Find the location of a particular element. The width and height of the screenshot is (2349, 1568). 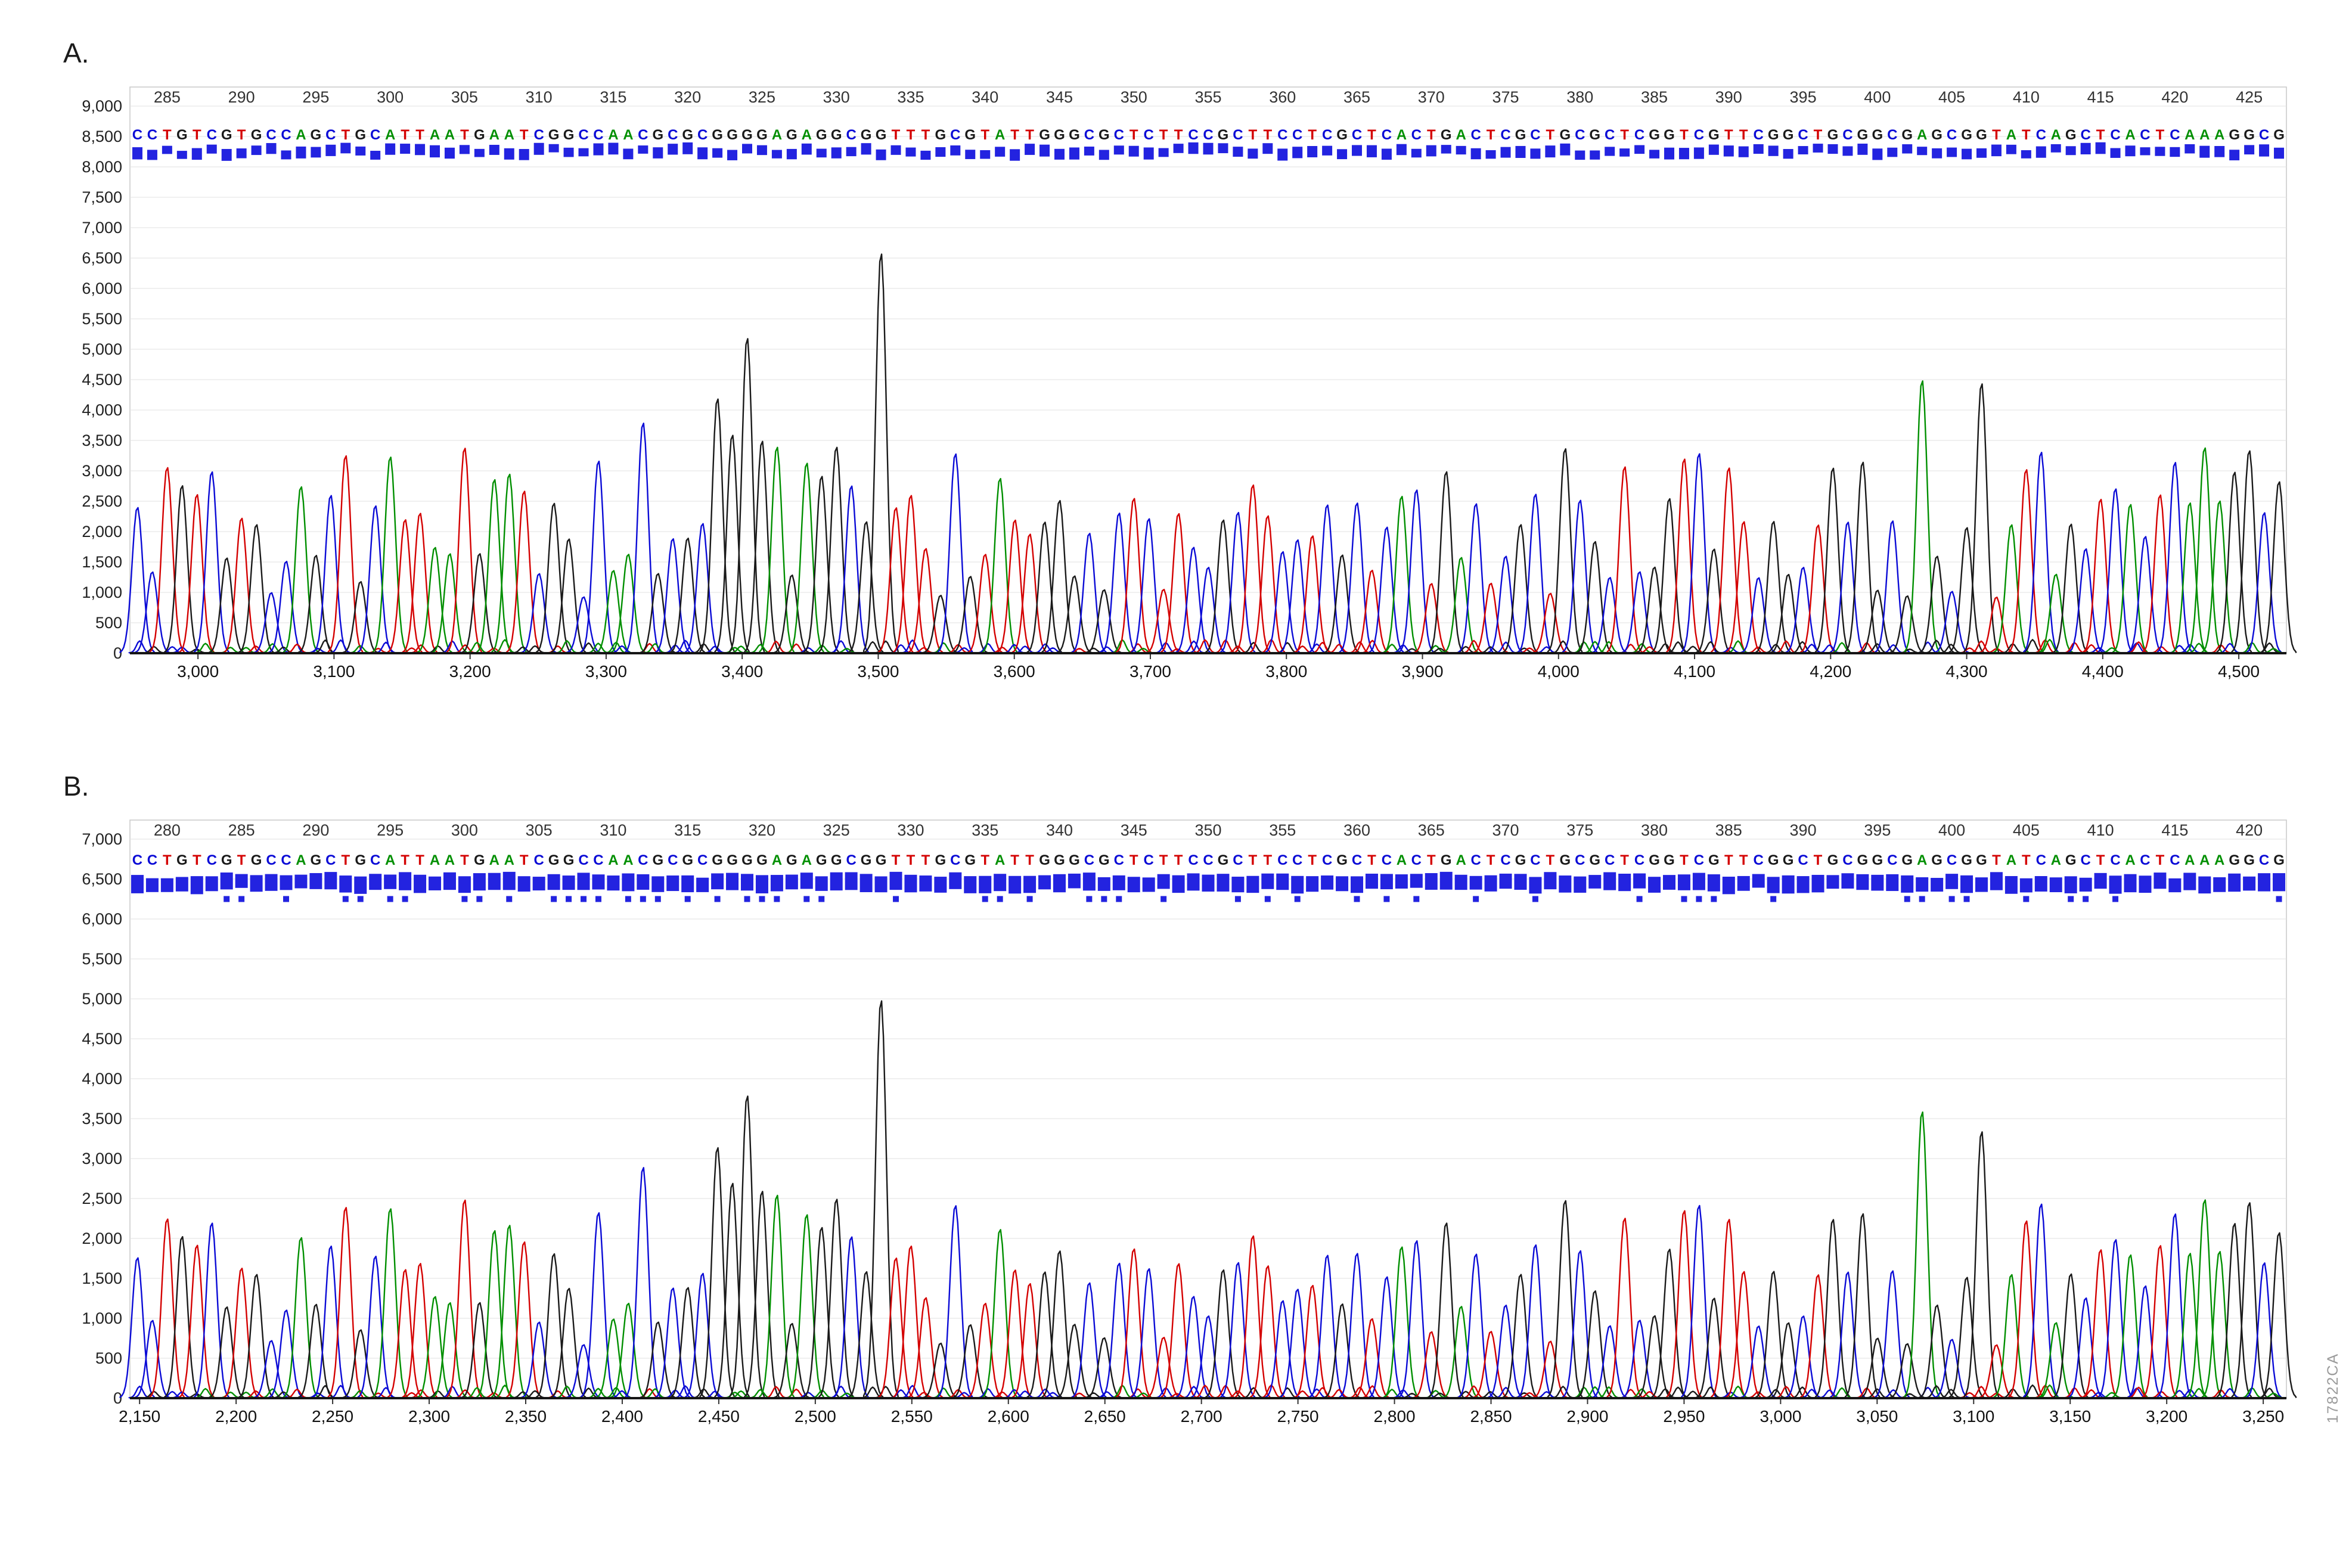

x-axis-tick-label: 3,500 is located at coordinates (878, 671).